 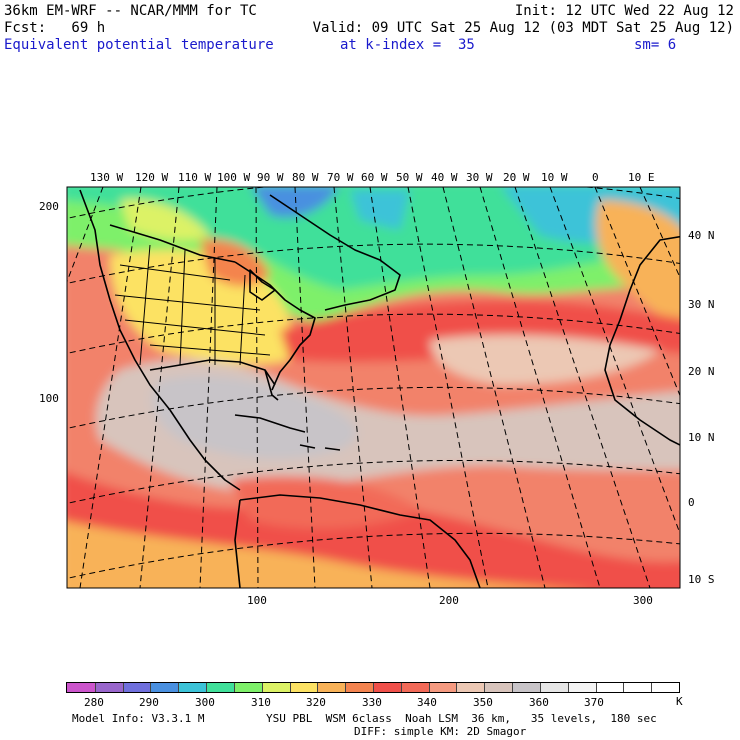 I want to click on lon-label: 30 W, so click(x=479, y=177).